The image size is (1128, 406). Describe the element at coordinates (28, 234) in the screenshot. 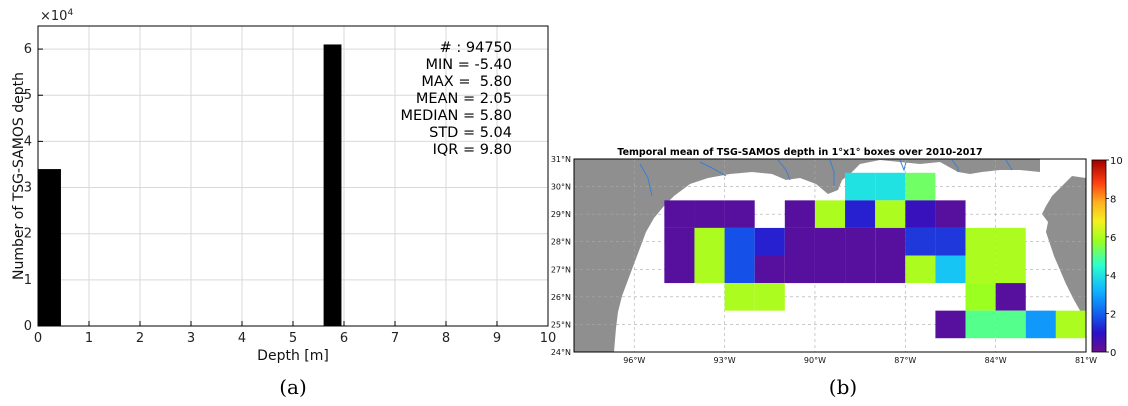

I see `y-tick-label: 2` at that location.